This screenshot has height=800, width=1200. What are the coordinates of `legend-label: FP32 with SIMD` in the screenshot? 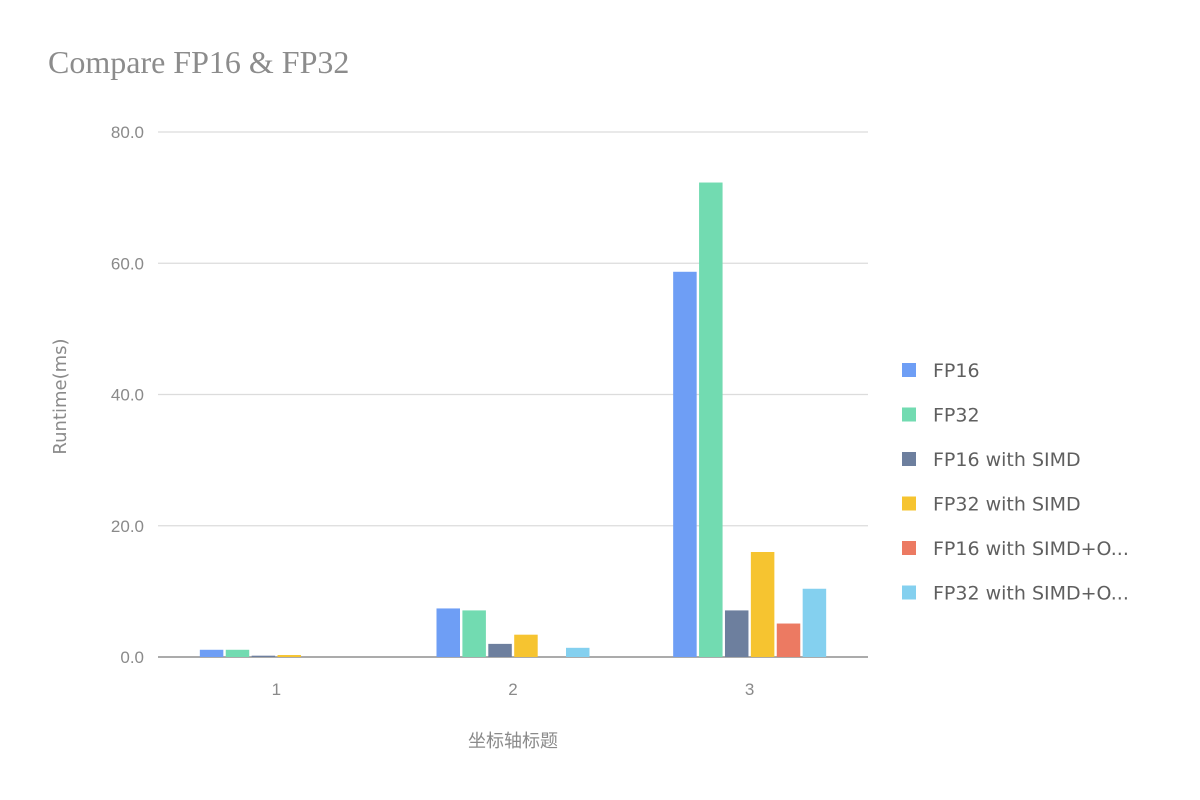 It's located at (1007, 505).